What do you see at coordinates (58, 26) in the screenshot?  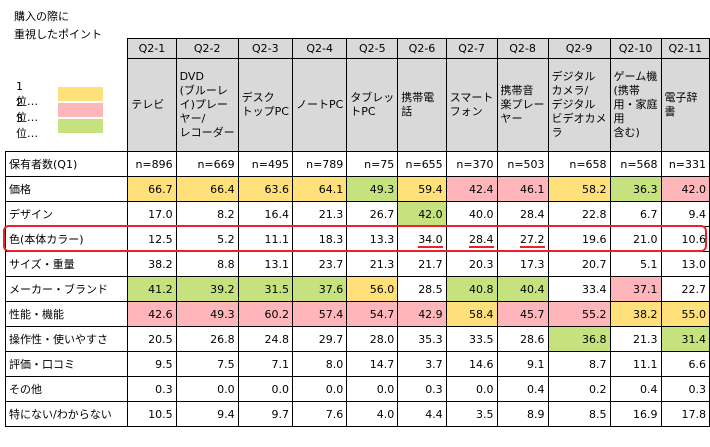 I see `header-title: 購入の際に 重視したポイント` at bounding box center [58, 26].